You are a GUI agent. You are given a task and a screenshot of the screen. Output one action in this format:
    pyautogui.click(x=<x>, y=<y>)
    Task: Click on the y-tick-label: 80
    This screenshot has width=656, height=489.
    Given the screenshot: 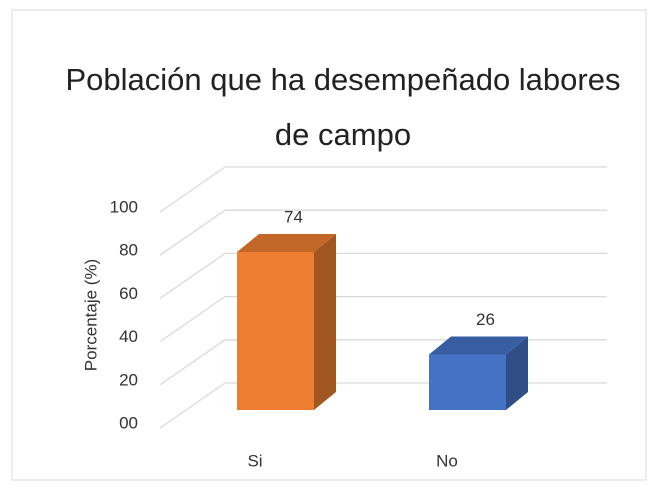 What is the action you would take?
    pyautogui.click(x=128, y=250)
    